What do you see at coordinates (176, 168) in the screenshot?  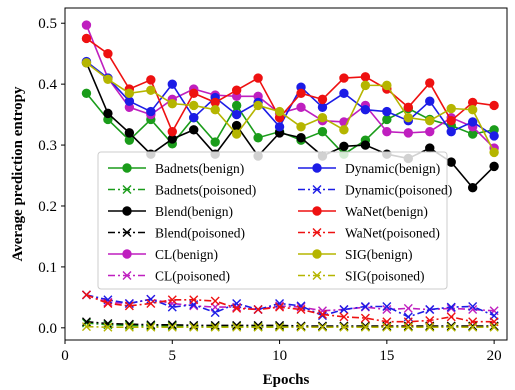 I see `legend-entry: Badnets(benign)` at bounding box center [176, 168].